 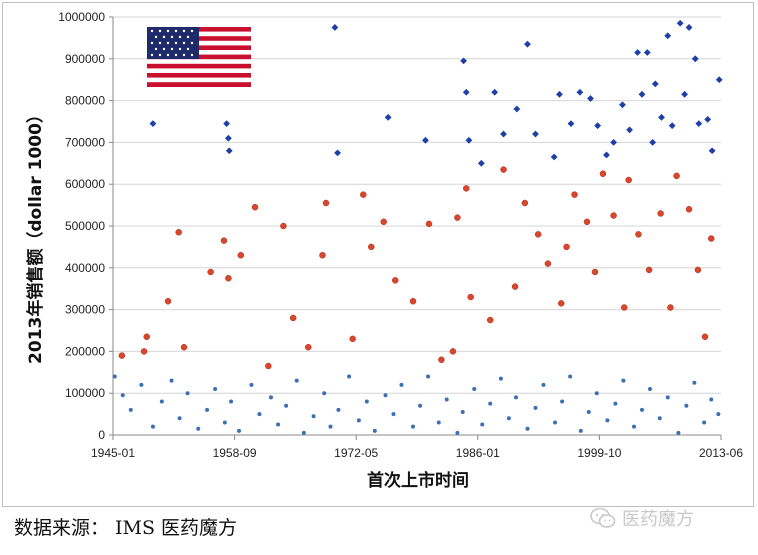 What do you see at coordinates (85, 393) in the screenshot?
I see `y-tick-label: 100000` at bounding box center [85, 393].